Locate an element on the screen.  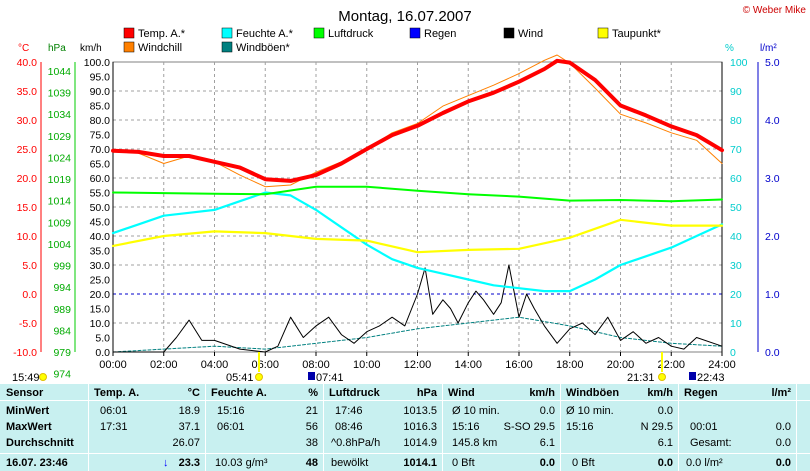
hpa-tick-label: 994 is located at coordinates (62, 288).